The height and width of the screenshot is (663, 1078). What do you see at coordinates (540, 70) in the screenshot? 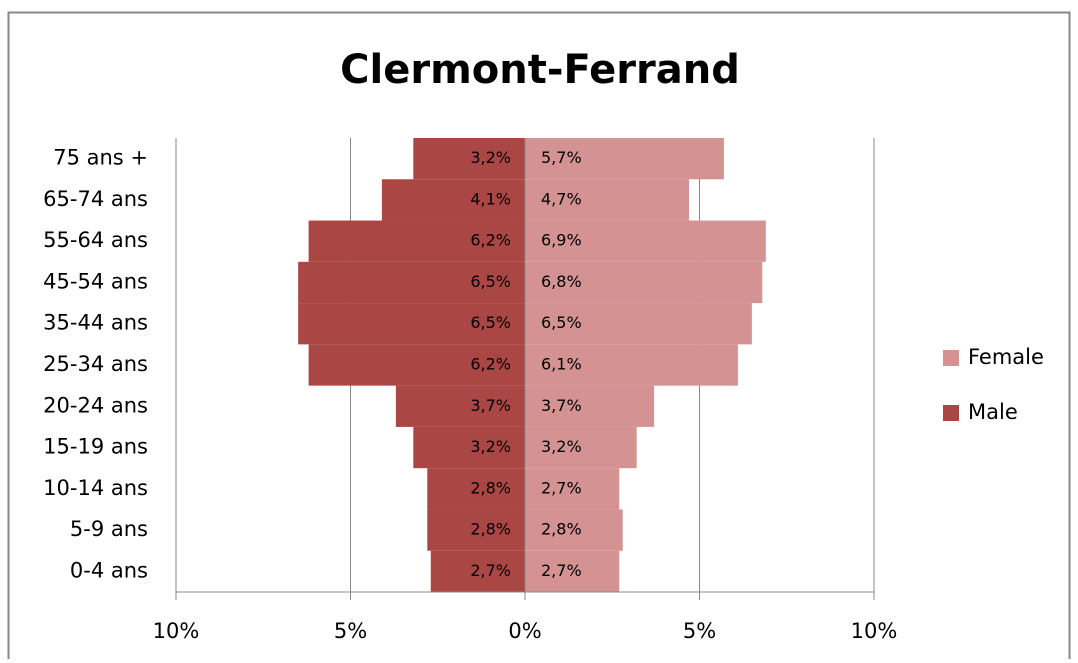
I see `chart-title: Clermont-Ferrand` at bounding box center [540, 70].